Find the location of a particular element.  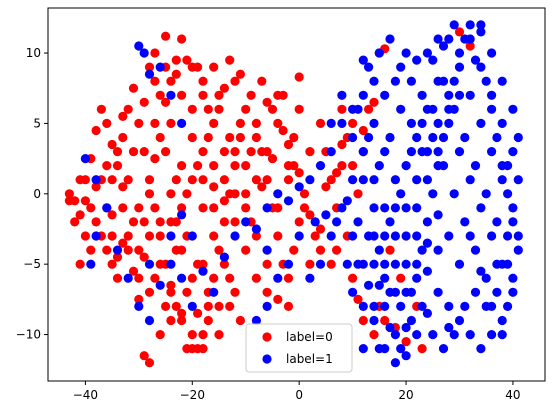

x-tick-label: −40 is located at coordinates (85, 395).